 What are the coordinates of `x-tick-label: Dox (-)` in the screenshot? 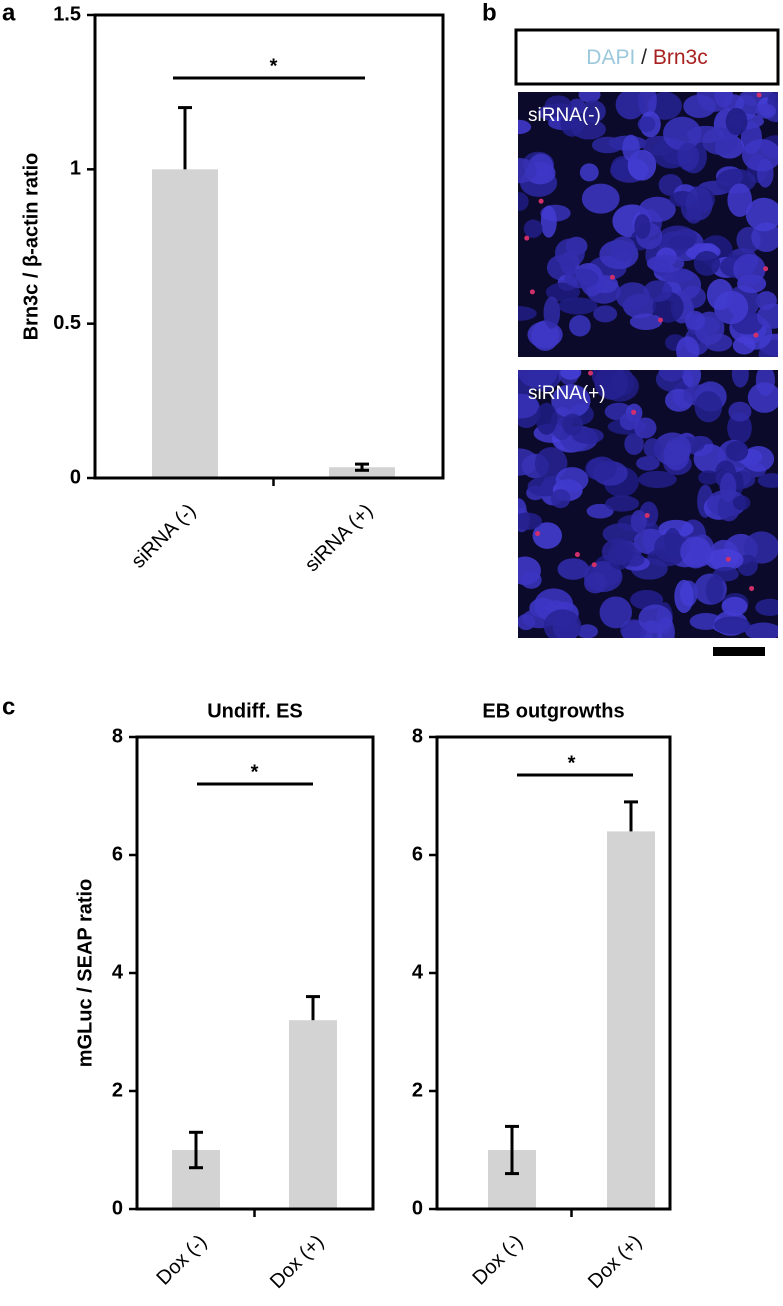 It's located at (182, 1260).